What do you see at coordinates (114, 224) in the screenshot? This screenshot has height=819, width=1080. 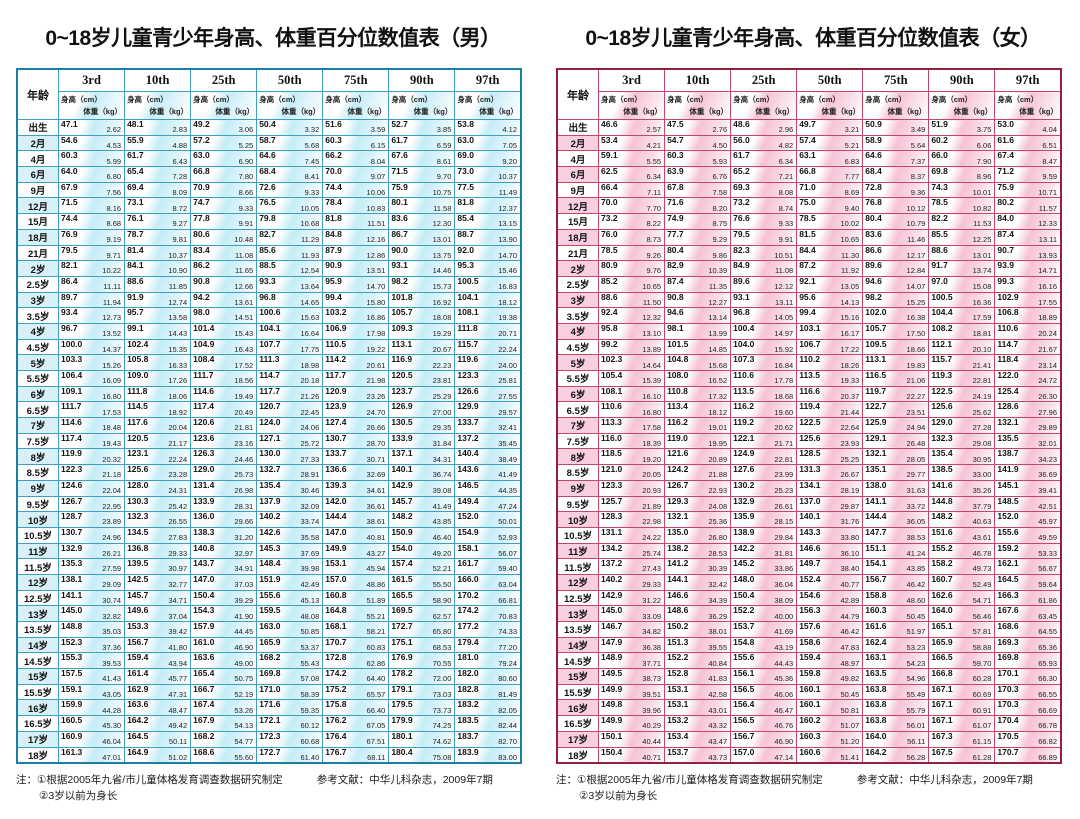 I see `weight-value: 8.68` at bounding box center [114, 224].